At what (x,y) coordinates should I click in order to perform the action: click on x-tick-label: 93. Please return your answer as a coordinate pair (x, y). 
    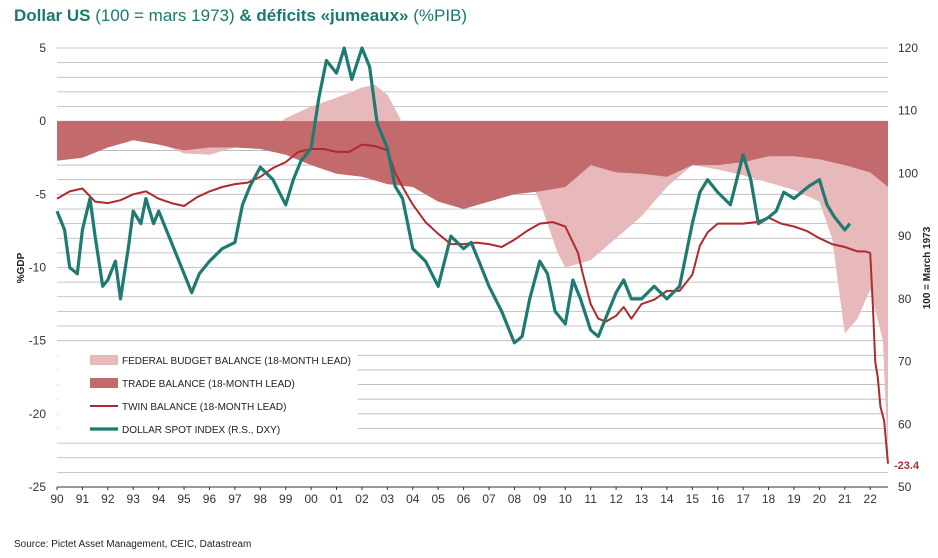
    Looking at the image, I should click on (134, 499).